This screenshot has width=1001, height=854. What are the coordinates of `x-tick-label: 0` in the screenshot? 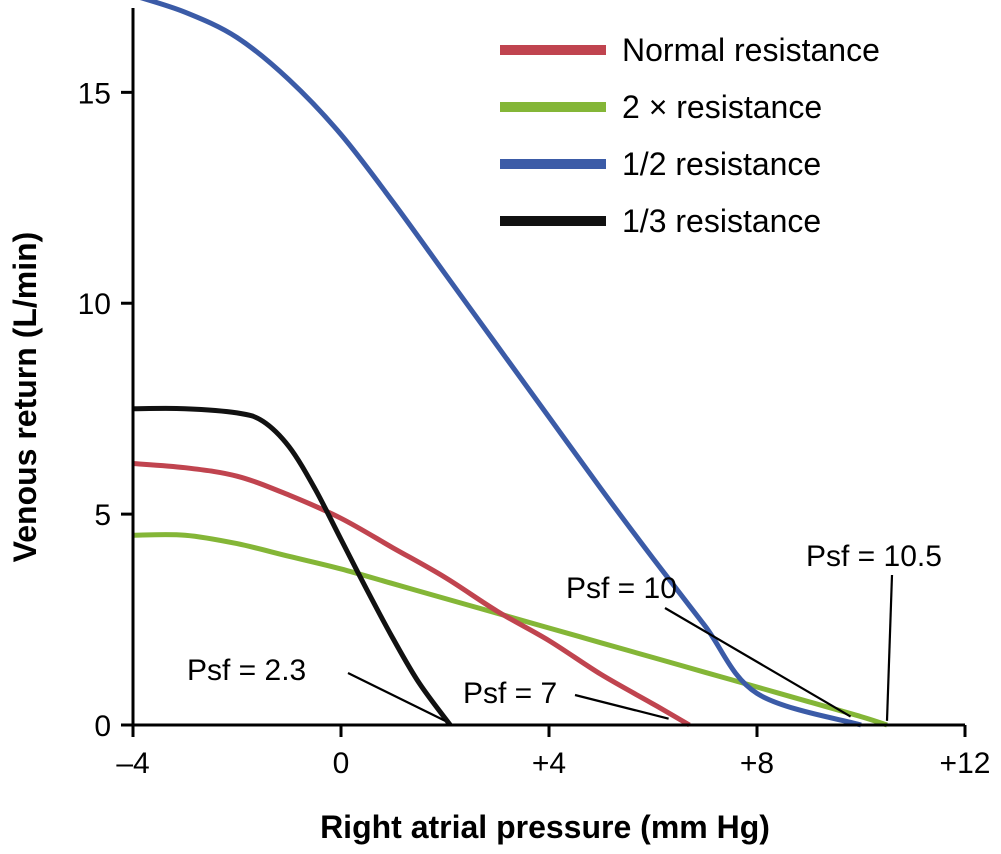 It's located at (341, 763).